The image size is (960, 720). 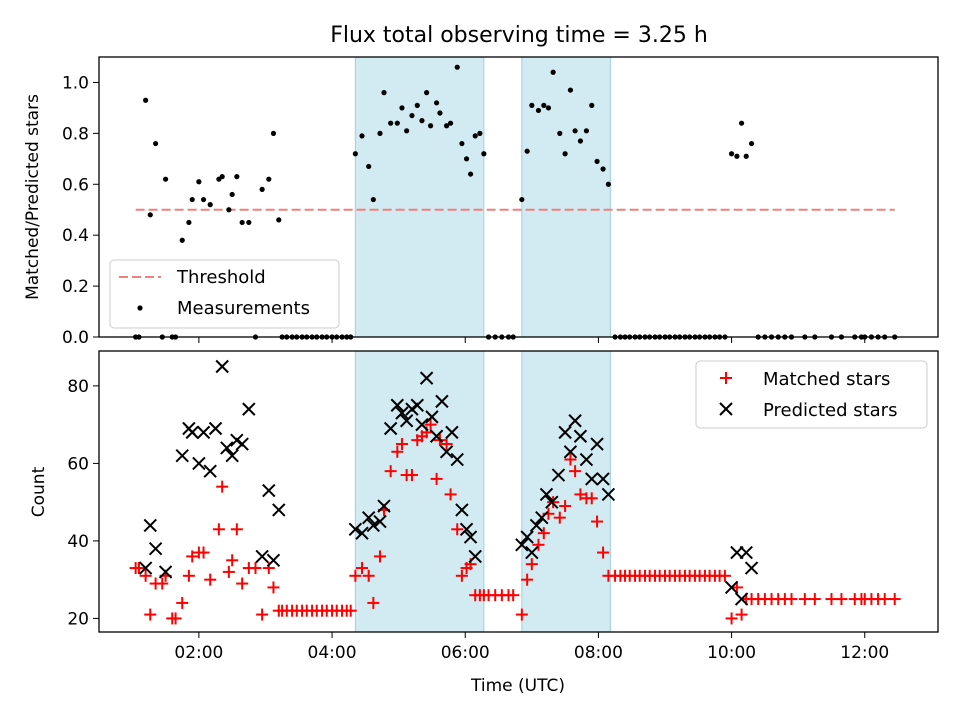 I want to click on matched-legend-label: Matched stars, so click(x=826, y=379).